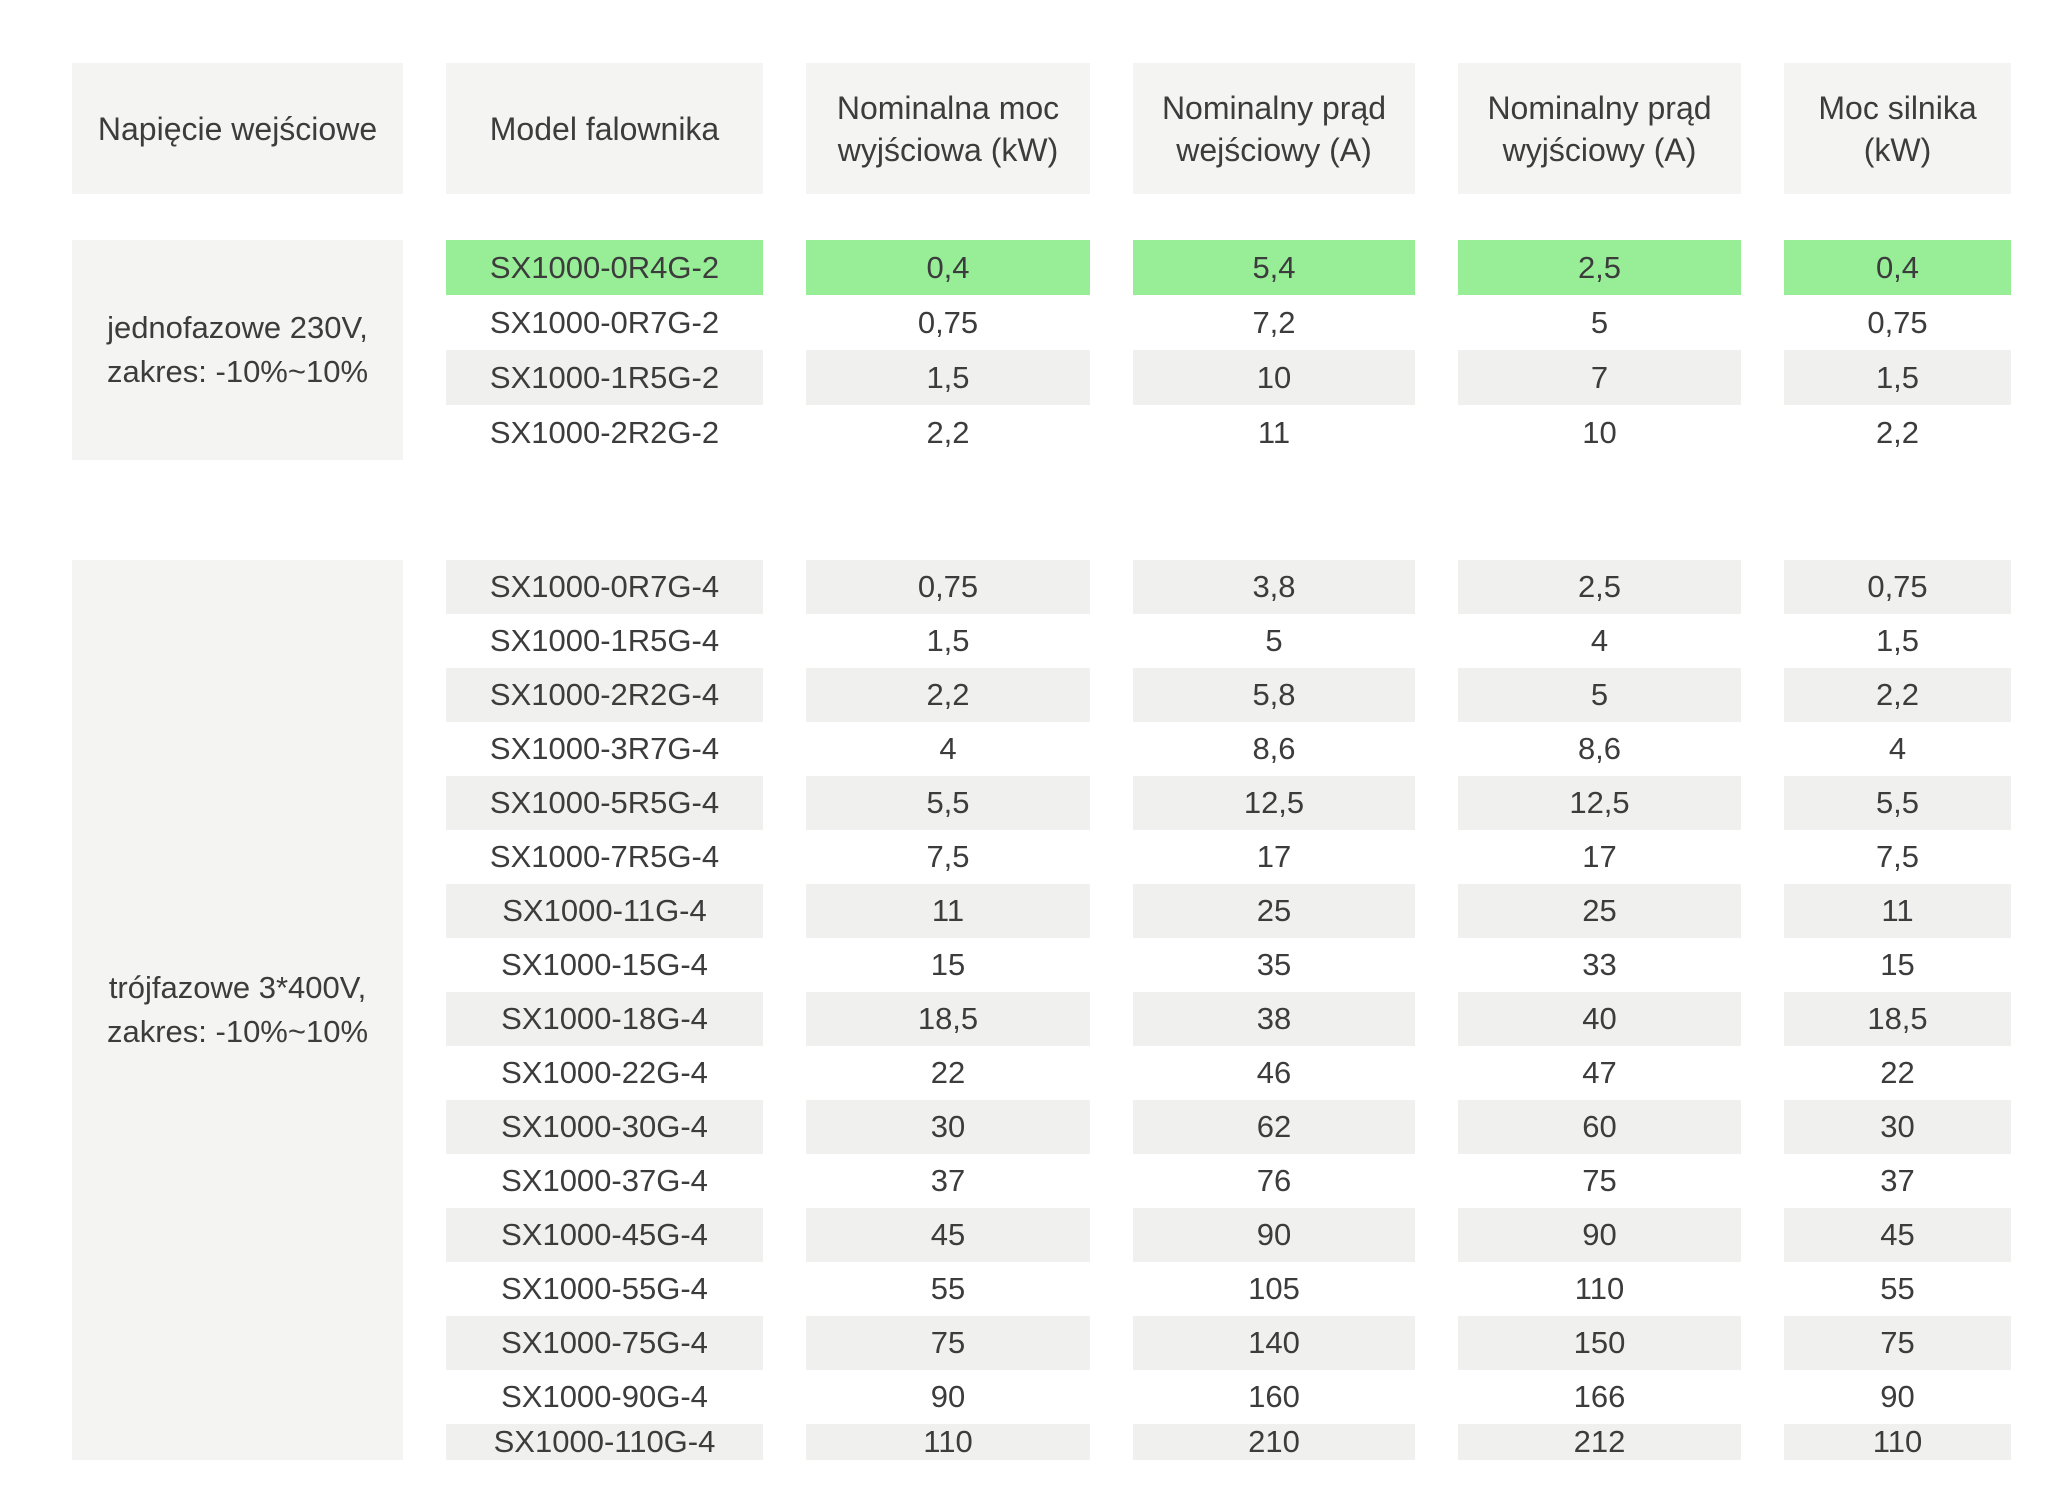  Describe the element at coordinates (1599, 911) in the screenshot. I see `value-cell: 25` at that location.